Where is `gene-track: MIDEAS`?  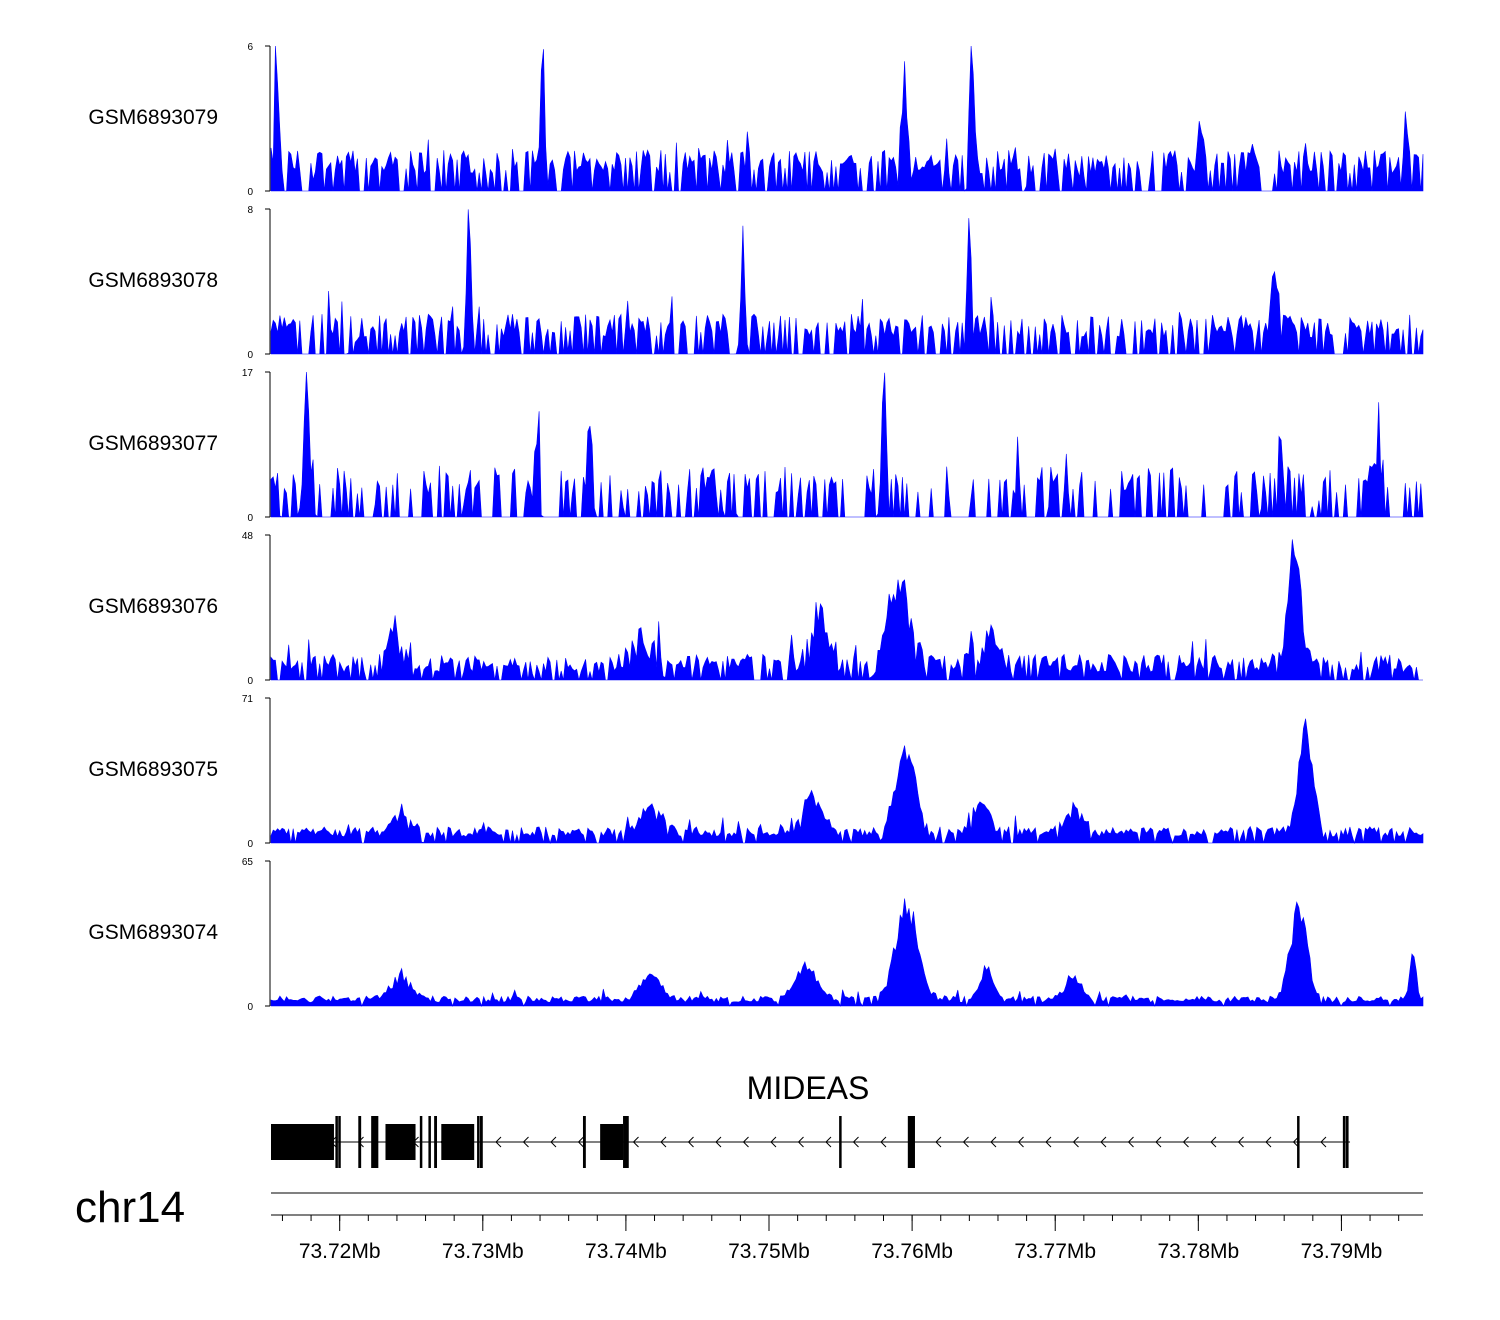 gene-track: MIDEAS is located at coordinates (811, 1119).